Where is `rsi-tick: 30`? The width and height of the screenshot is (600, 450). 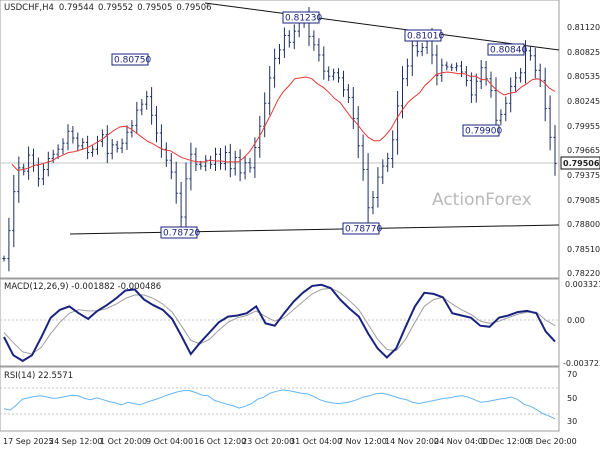 rsi-tick: 30 is located at coordinates (572, 421).